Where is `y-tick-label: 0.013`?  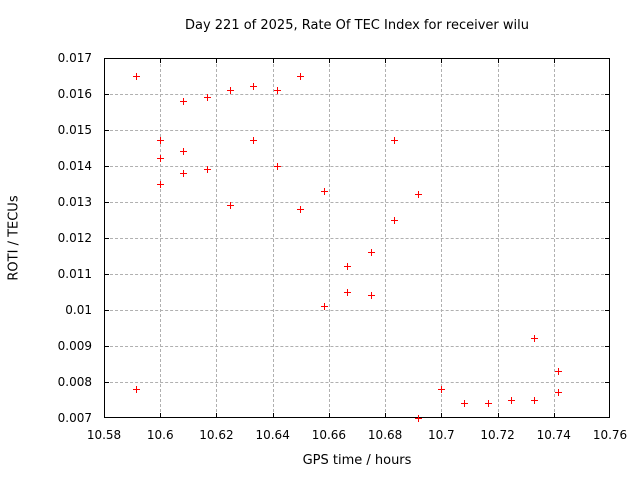
y-tick-label: 0.013 is located at coordinates (74, 202).